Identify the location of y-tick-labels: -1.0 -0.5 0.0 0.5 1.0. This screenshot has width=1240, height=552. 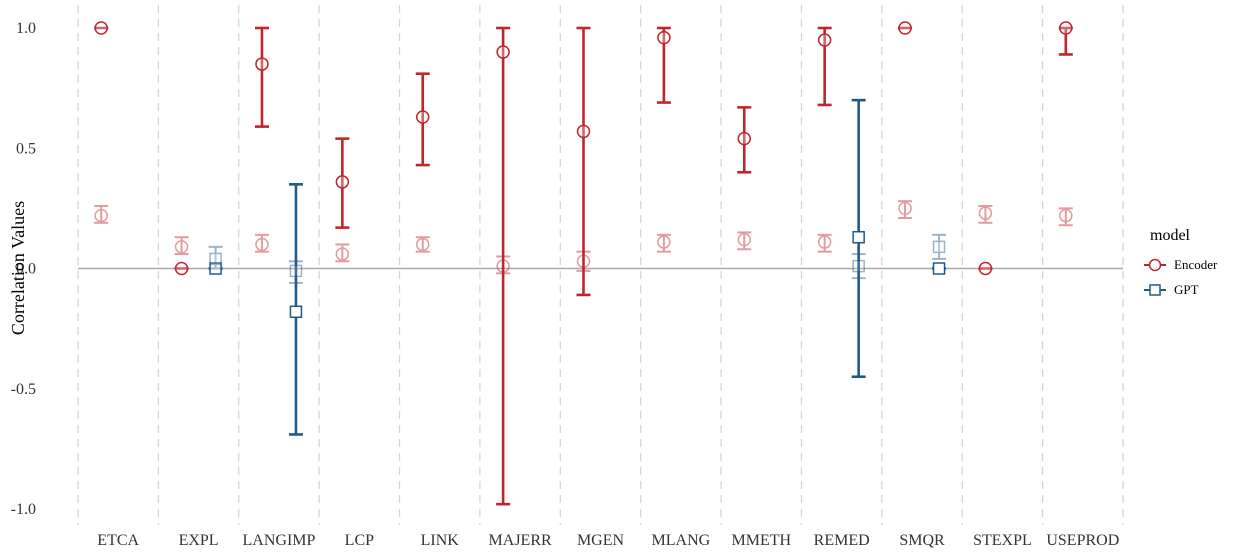
(23, 269).